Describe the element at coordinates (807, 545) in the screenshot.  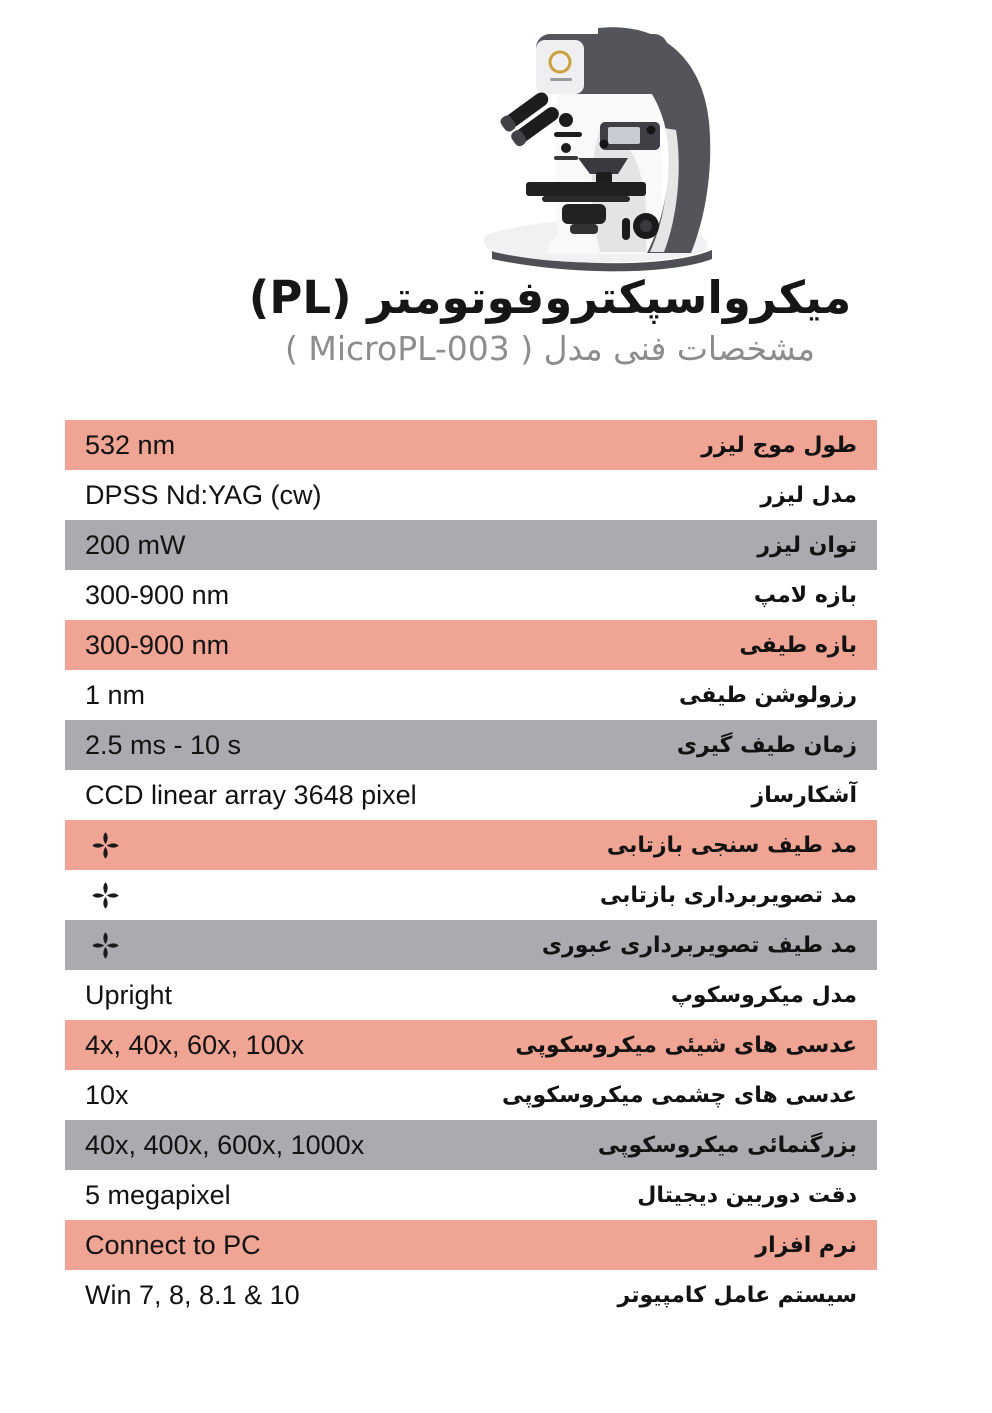
I see `spec-label: توان لیزر` at that location.